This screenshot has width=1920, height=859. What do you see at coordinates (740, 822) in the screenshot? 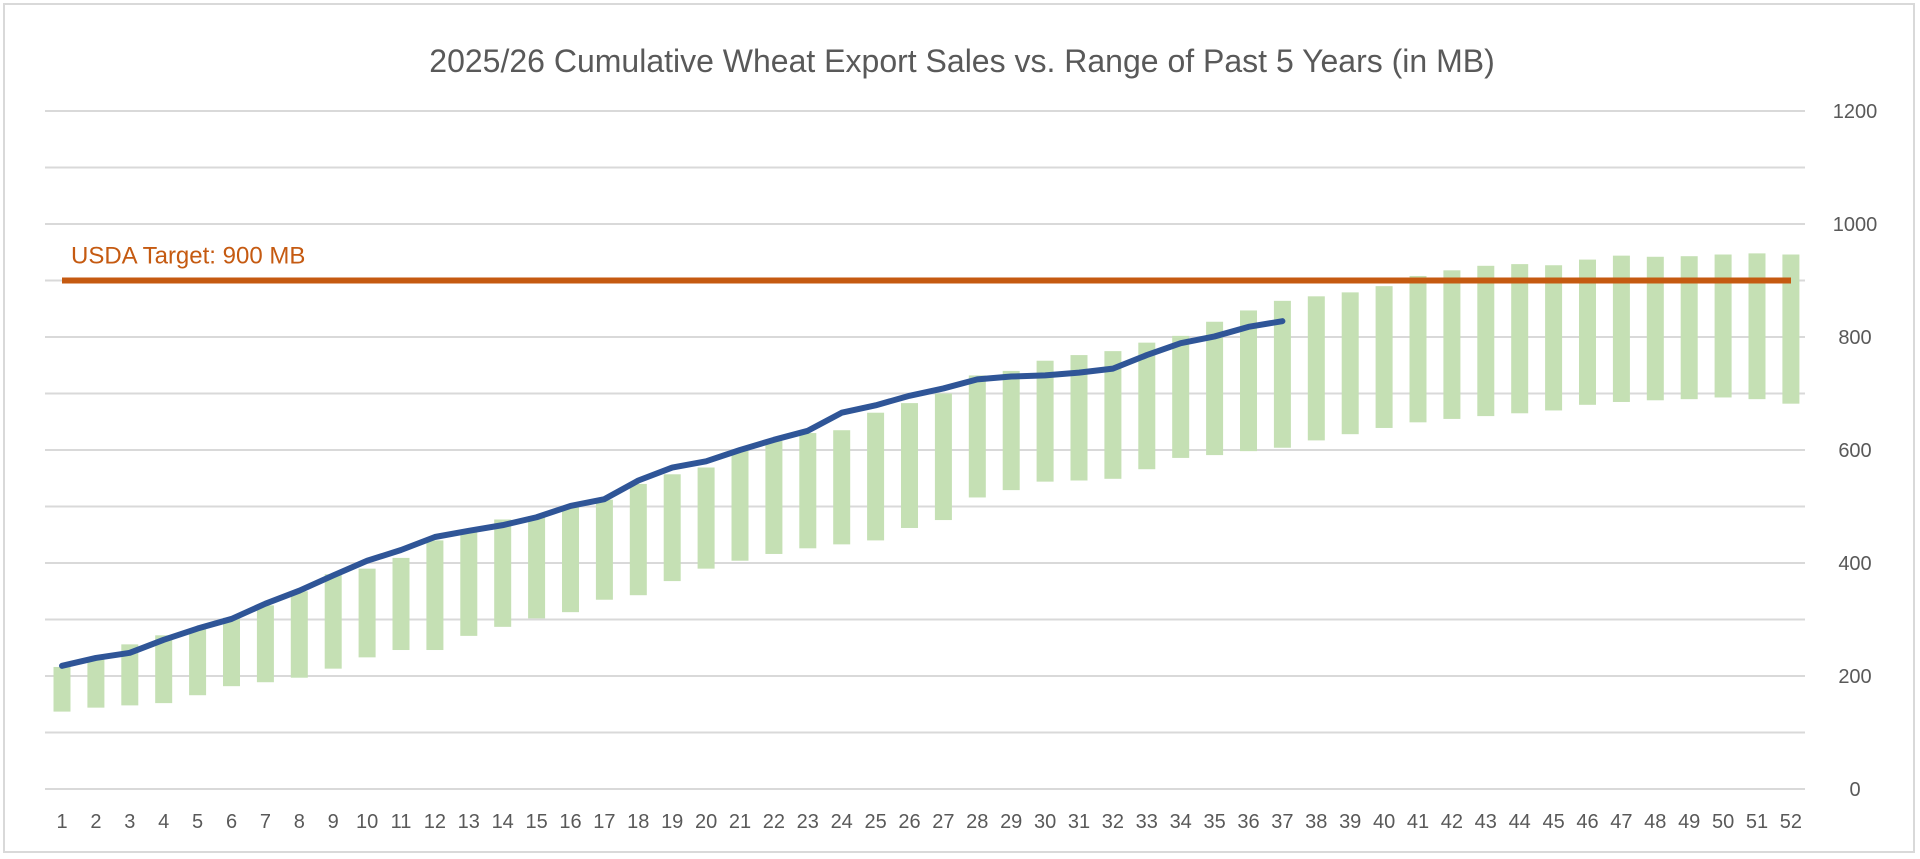
I see `x-tick-label: 21` at bounding box center [740, 822].